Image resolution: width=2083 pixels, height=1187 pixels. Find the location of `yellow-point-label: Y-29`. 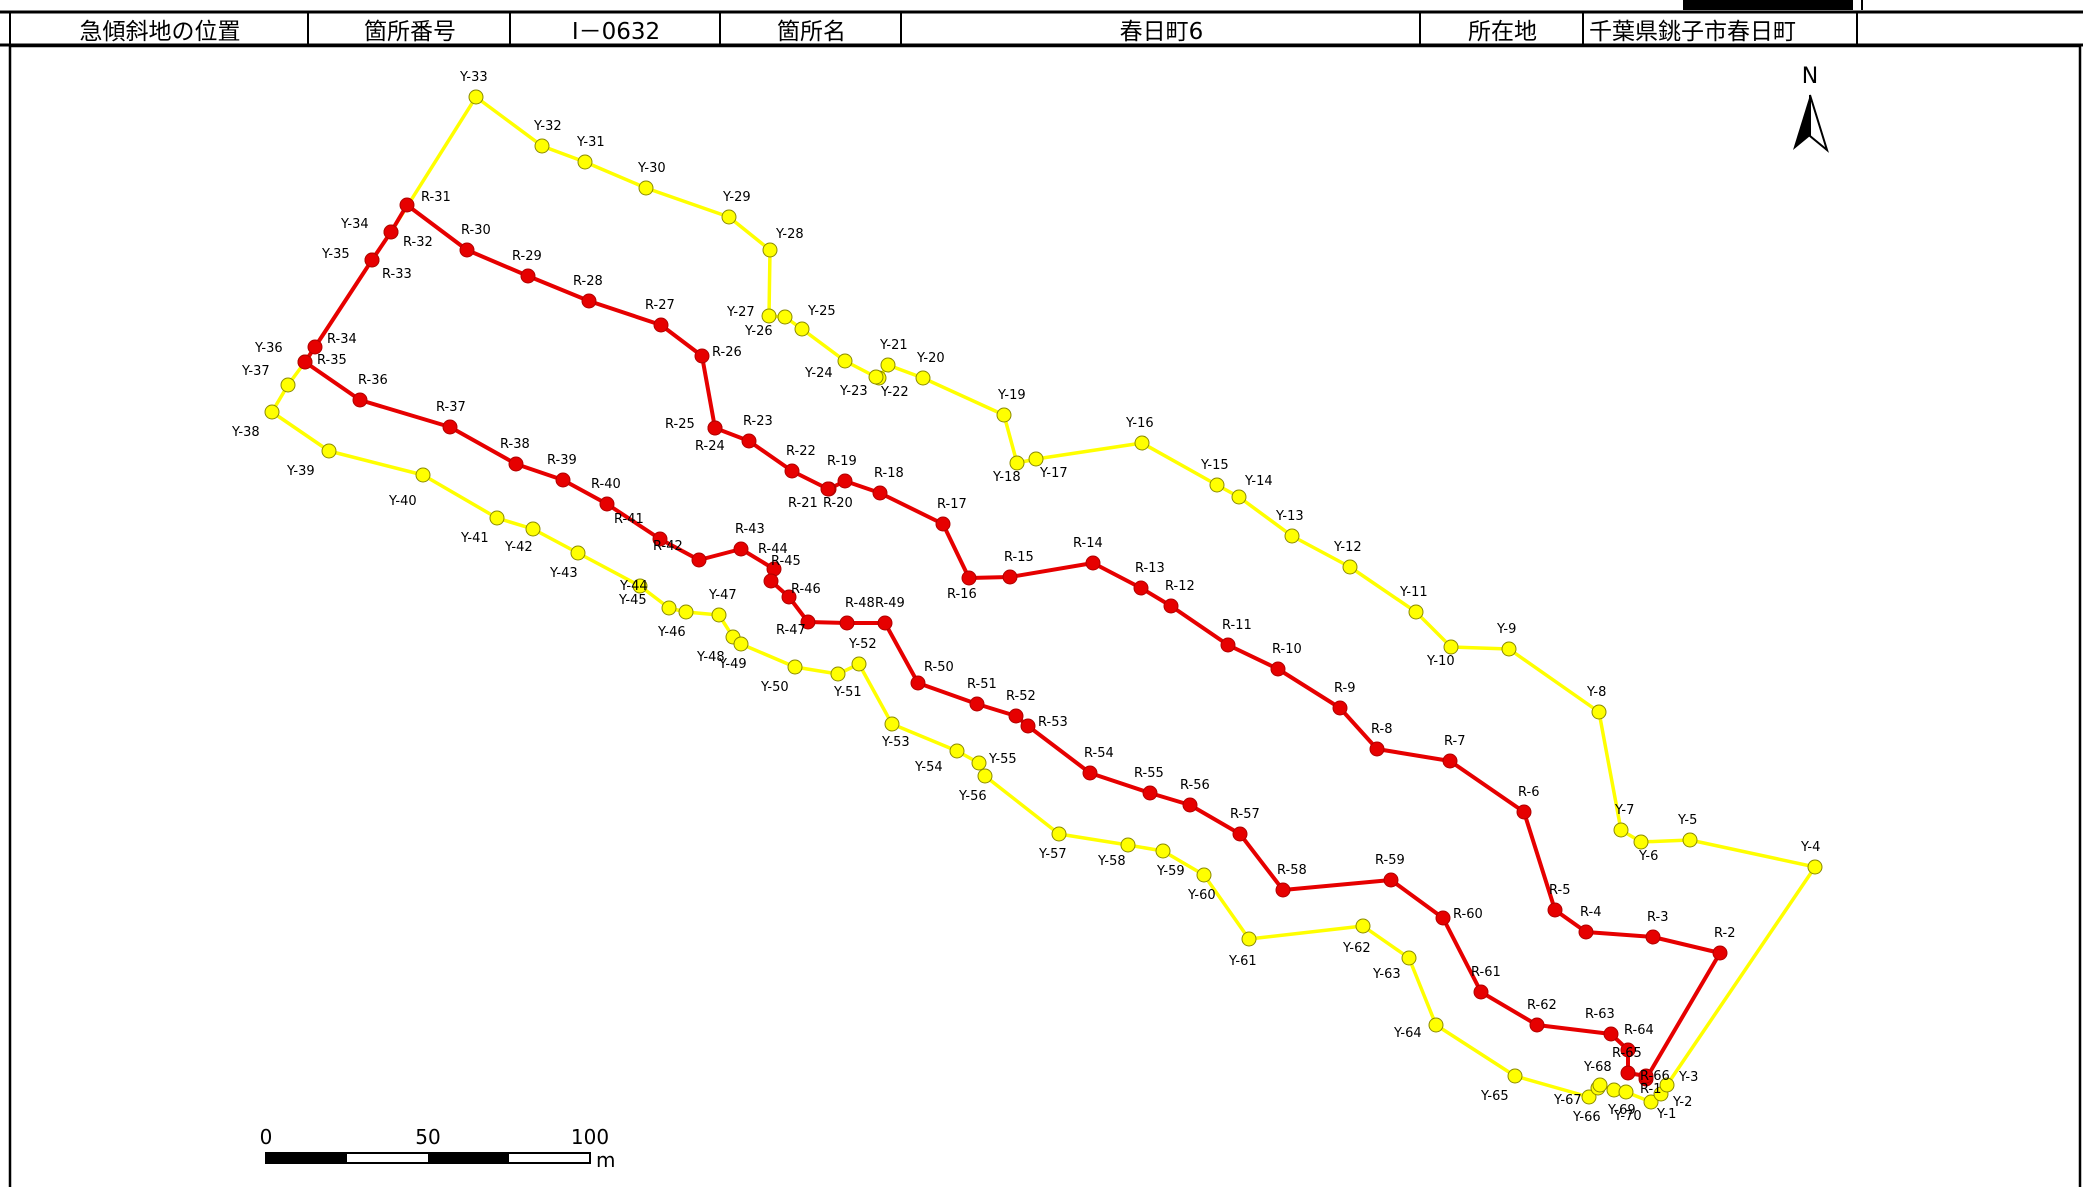

yellow-point-label: Y-29 is located at coordinates (736, 197).